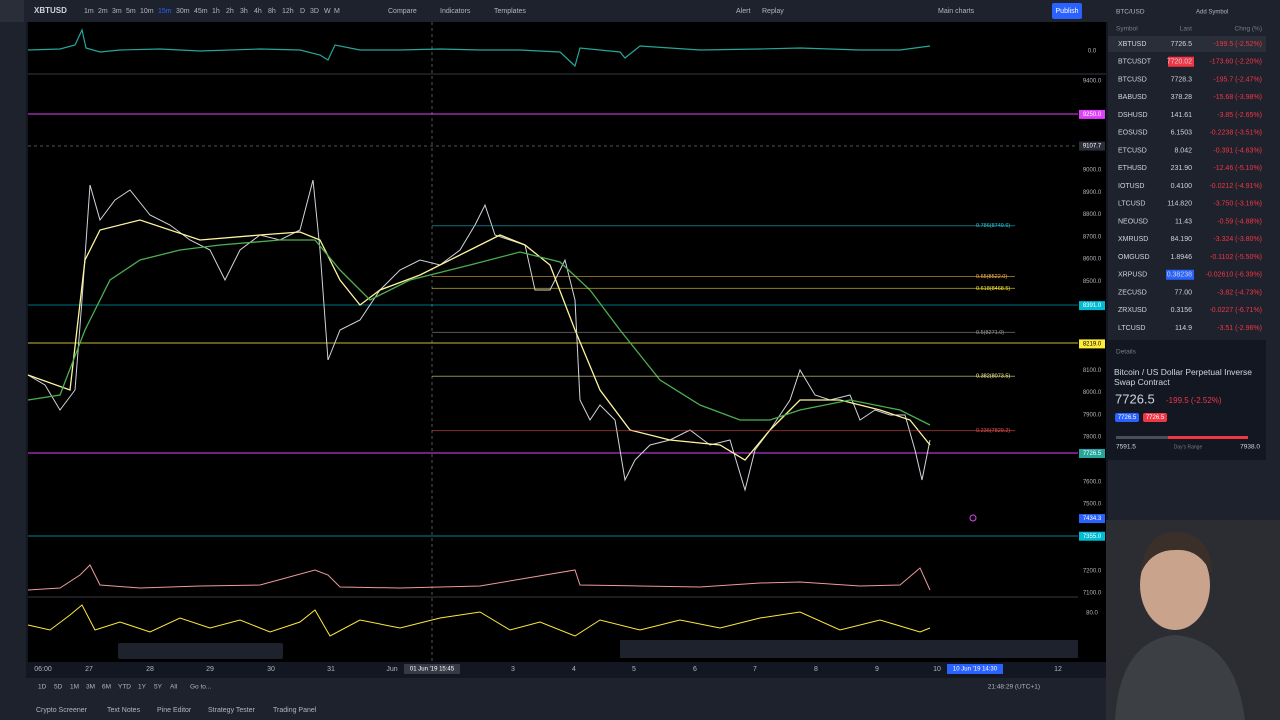 The width and height of the screenshot is (1280, 720). I want to click on interval-button: 30m, so click(183, 11).